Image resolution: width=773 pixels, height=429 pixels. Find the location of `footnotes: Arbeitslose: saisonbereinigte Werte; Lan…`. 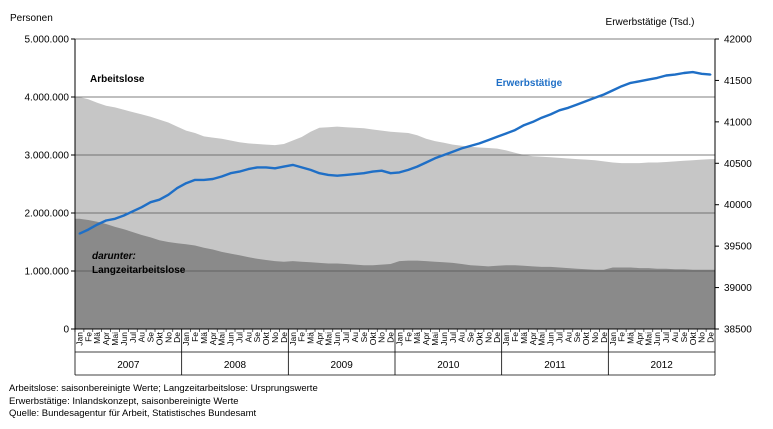

footnotes: Arbeitslose: saisonbereinigte Werte; Lan… is located at coordinates (163, 402).